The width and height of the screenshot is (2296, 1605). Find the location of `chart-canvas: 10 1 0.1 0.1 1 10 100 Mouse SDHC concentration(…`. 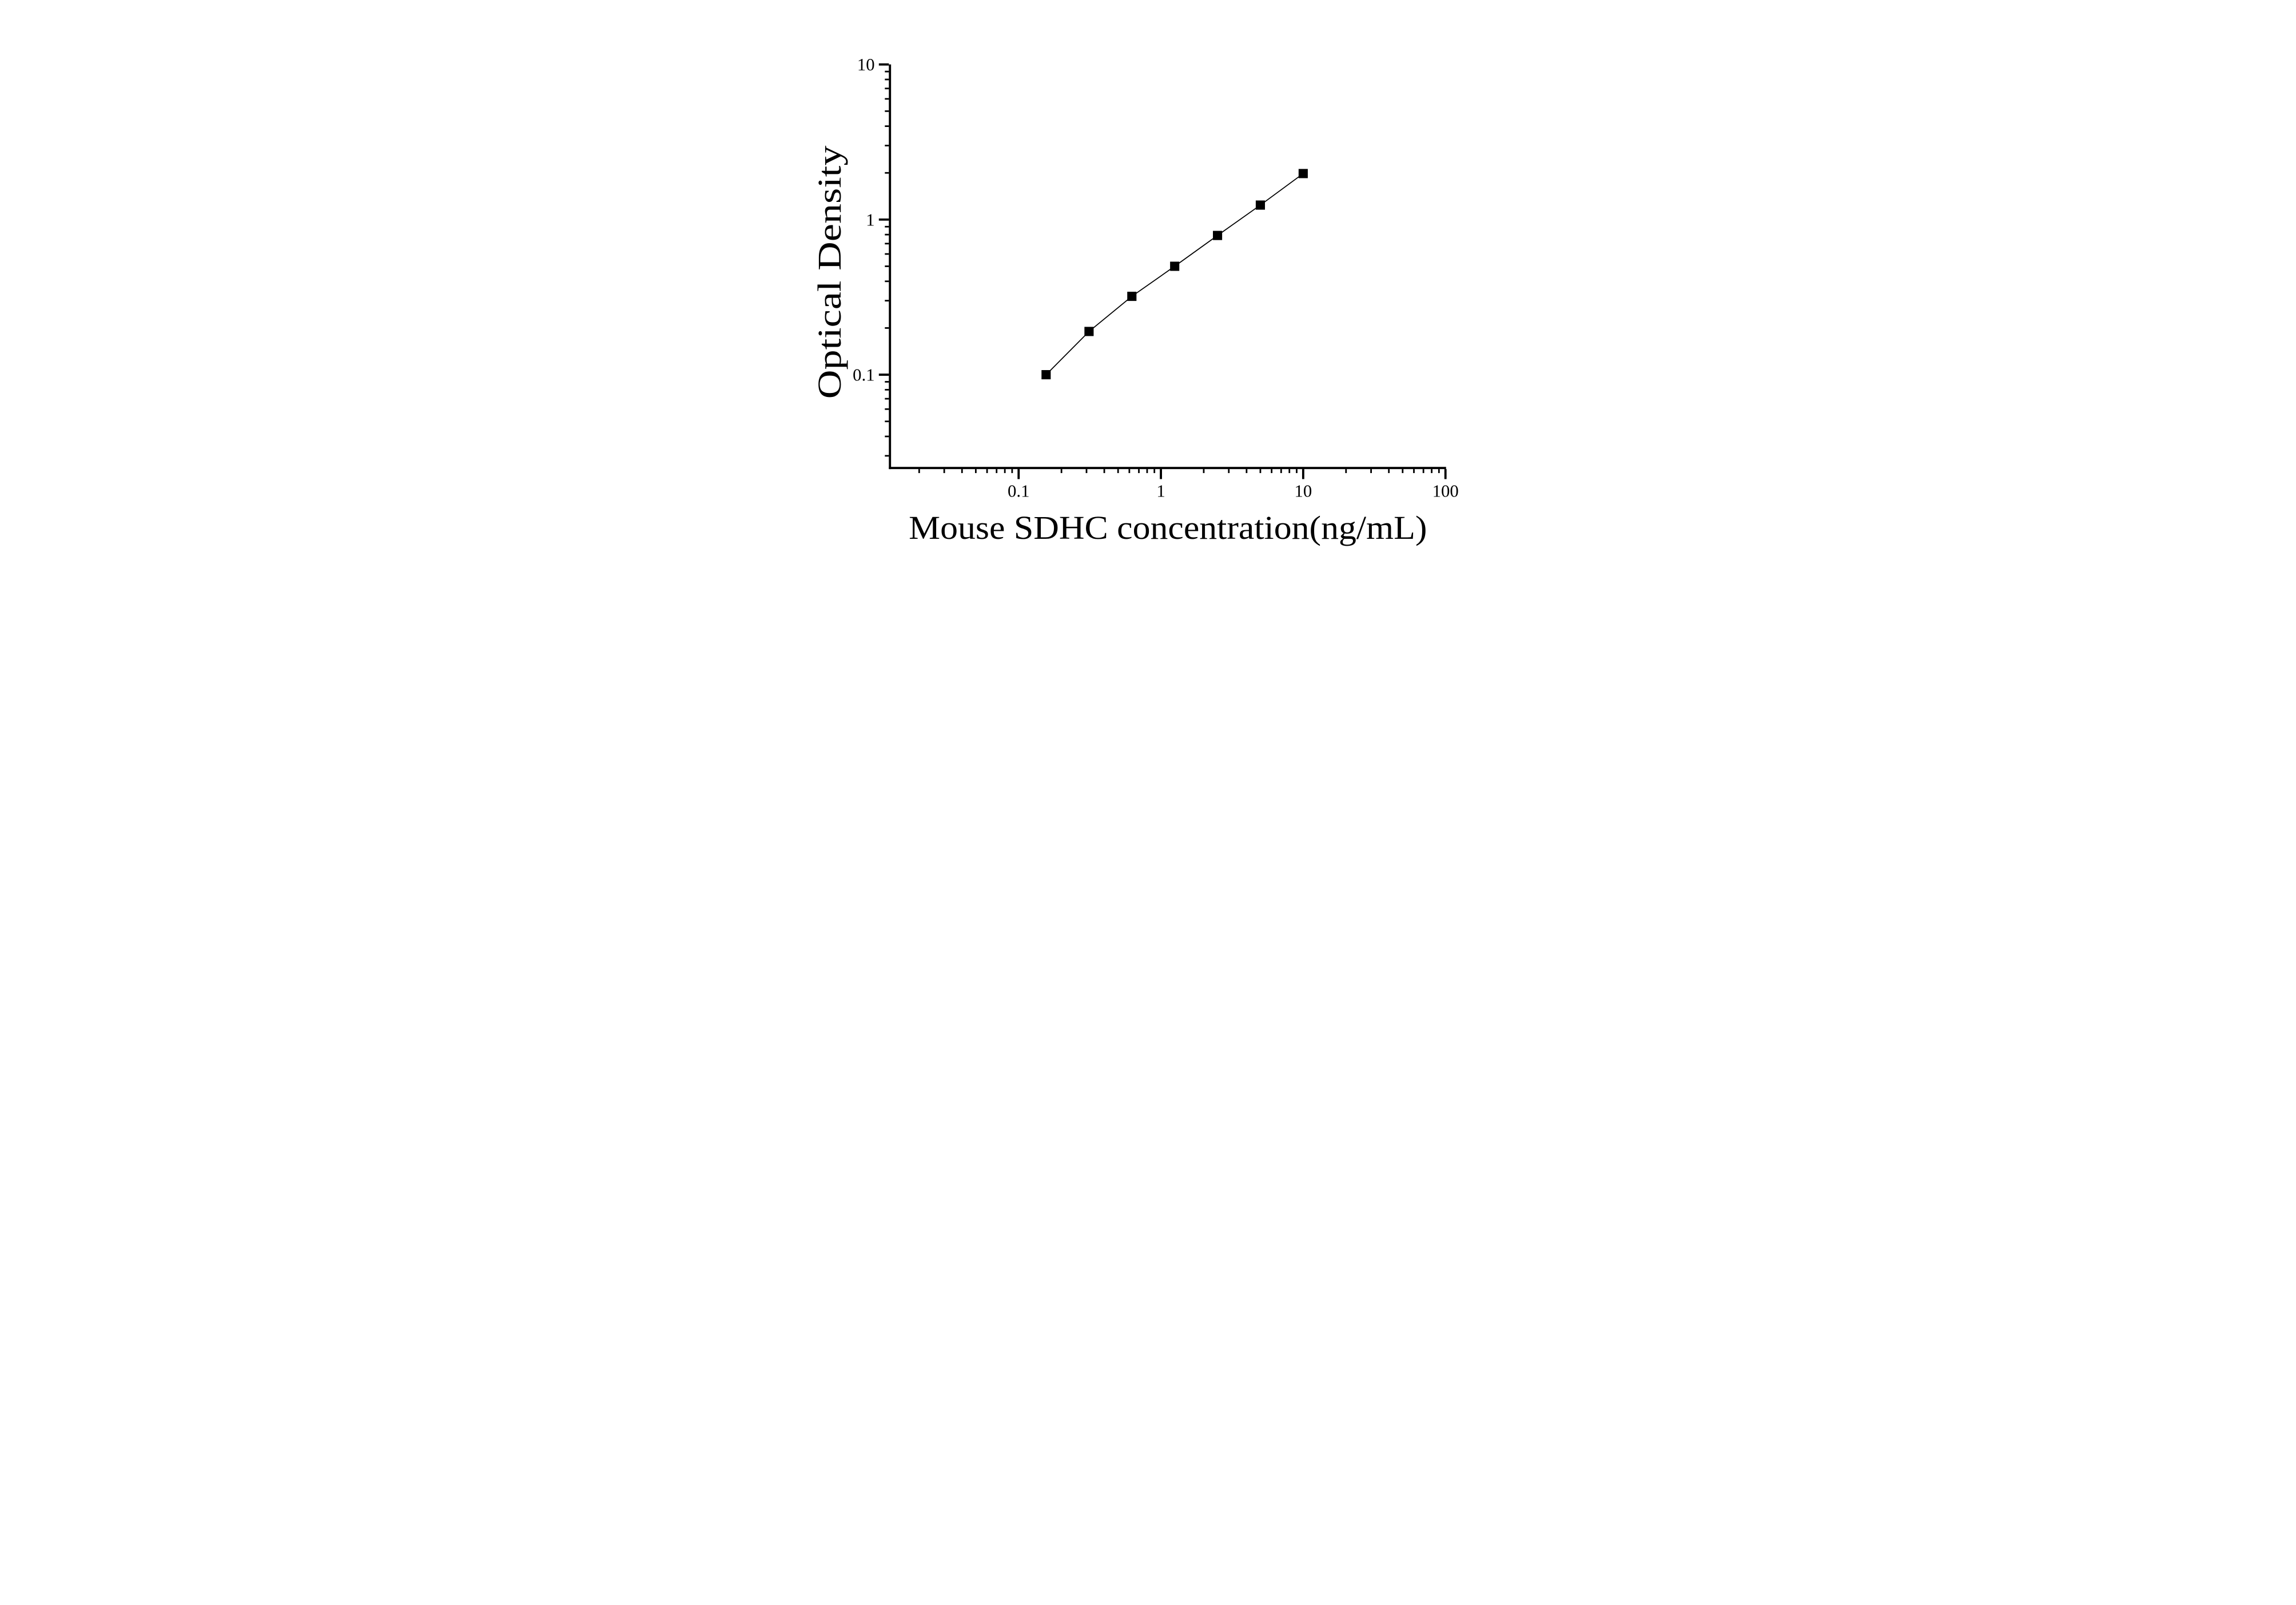

chart-canvas: 10 1 0.1 0.1 1 10 100 Mouse SDHC concentration(… is located at coordinates (1148, 281).